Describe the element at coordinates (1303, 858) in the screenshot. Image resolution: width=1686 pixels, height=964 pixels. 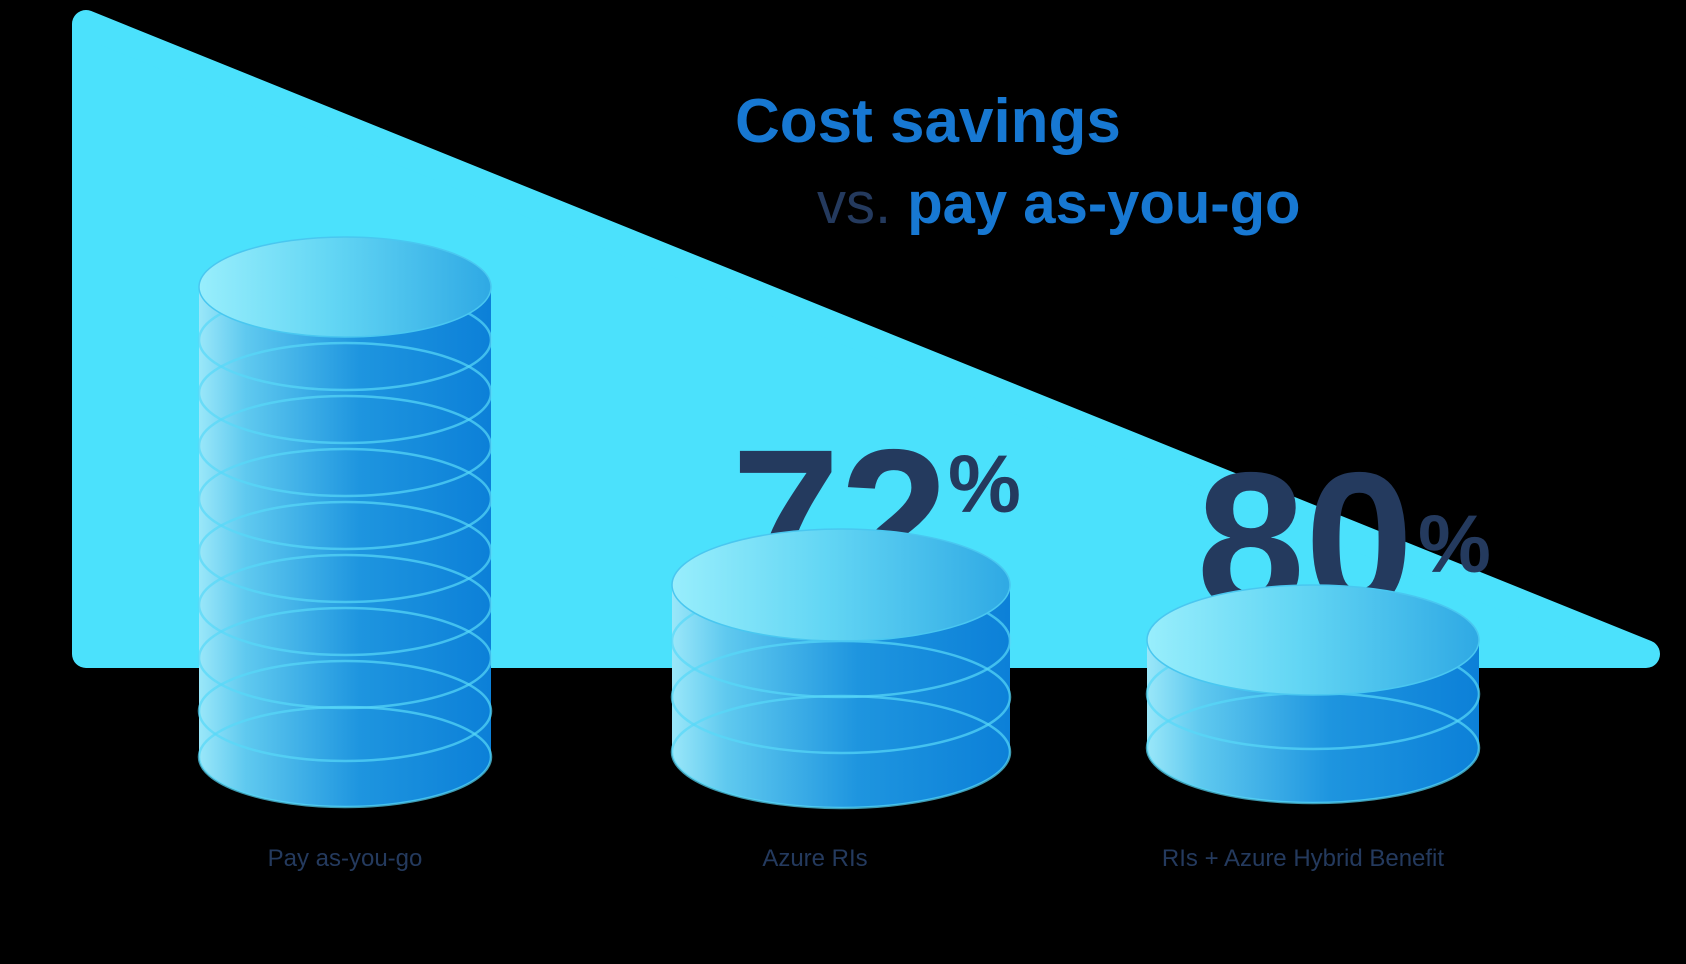
I see `category-label-ris-plus-ahb: RIs + Azure Hybrid Benefit` at that location.